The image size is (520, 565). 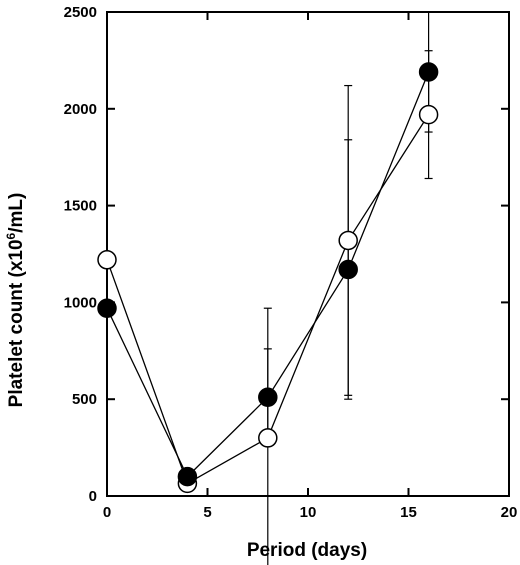 I want to click on y-axis-label-suffix: /mL), so click(x=16, y=213).